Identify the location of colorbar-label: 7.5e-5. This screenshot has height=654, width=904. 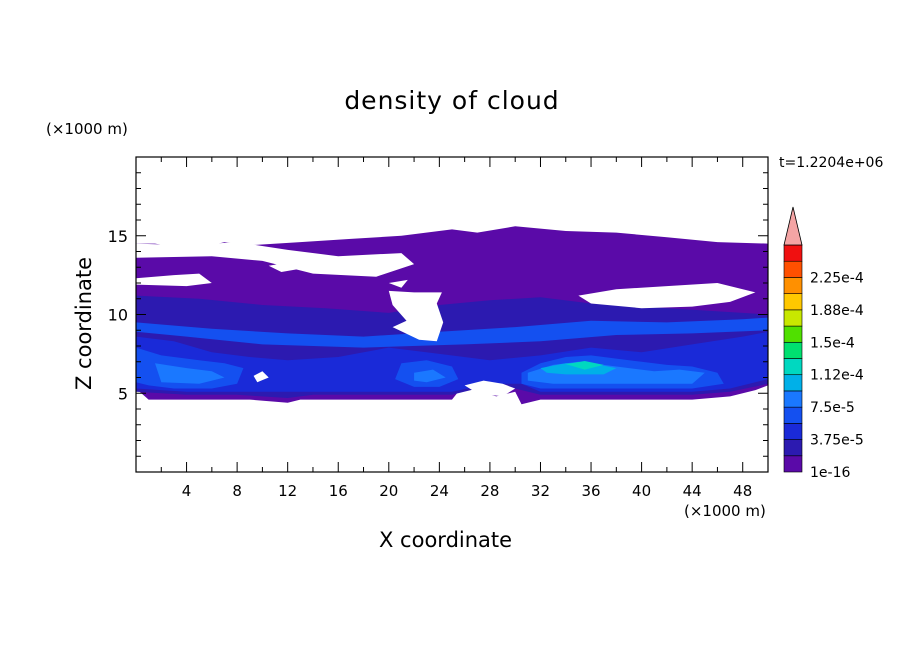
(832, 408).